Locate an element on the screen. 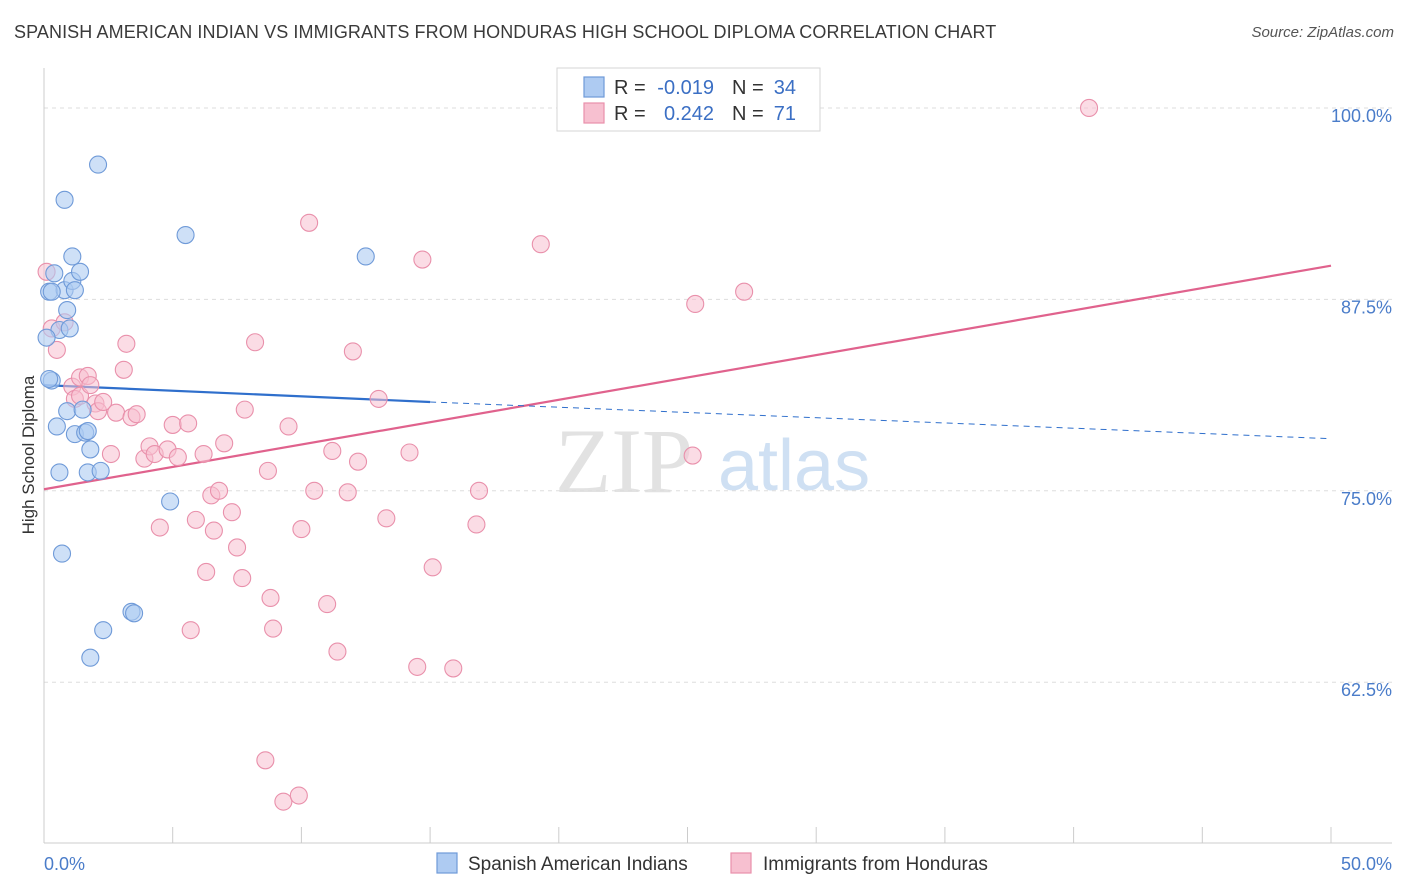 The height and width of the screenshot is (892, 1406). stats-swatch-blue is located at coordinates (594, 87).